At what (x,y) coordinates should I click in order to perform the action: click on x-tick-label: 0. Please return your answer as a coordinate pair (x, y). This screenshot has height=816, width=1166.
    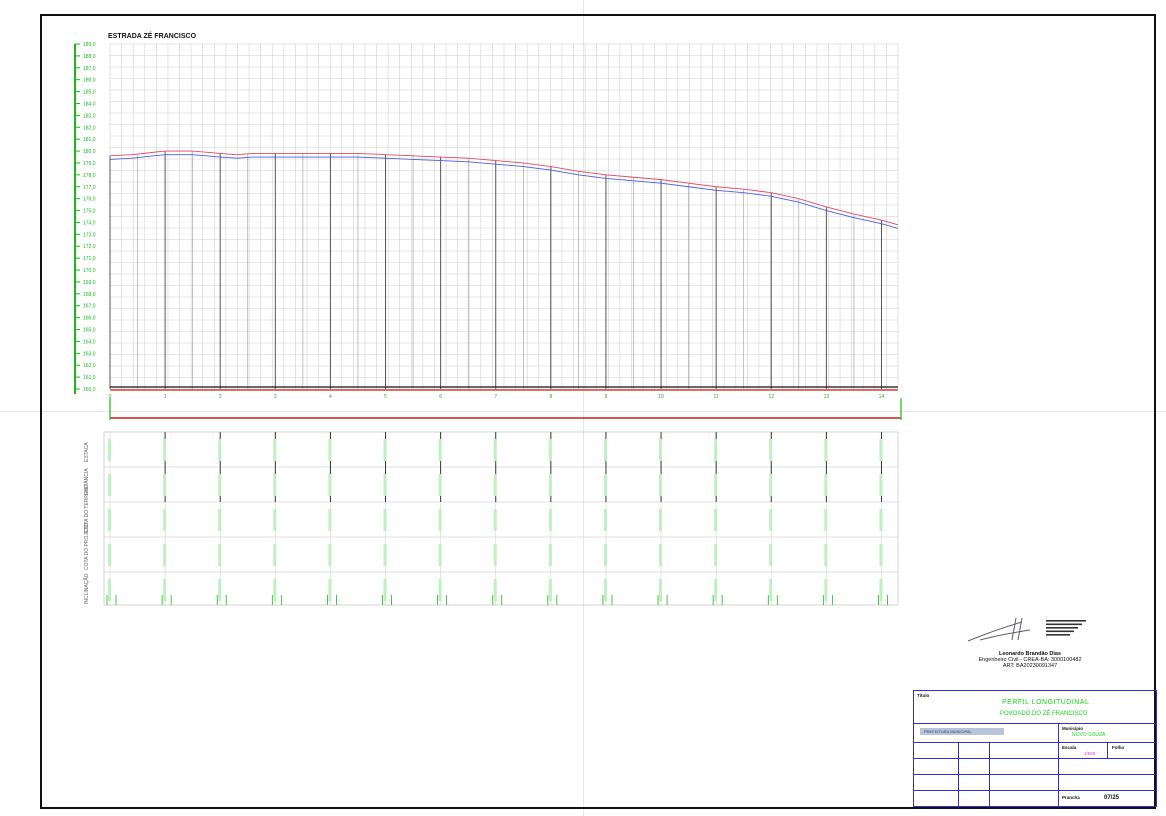
    Looking at the image, I should click on (110, 397).